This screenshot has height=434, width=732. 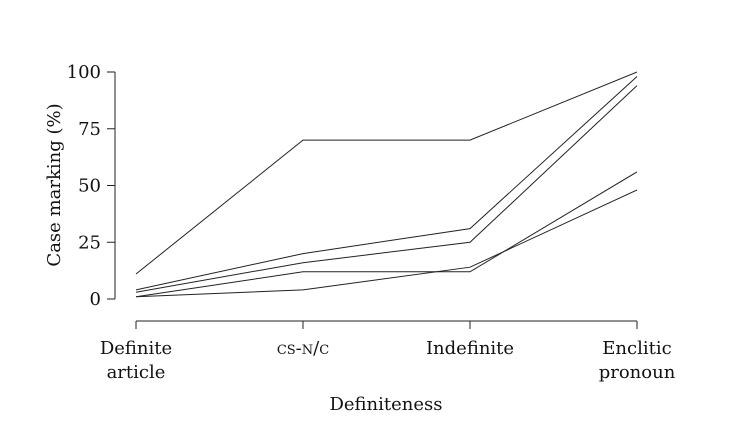 I want to click on x-tick-label: article, so click(x=136, y=372).